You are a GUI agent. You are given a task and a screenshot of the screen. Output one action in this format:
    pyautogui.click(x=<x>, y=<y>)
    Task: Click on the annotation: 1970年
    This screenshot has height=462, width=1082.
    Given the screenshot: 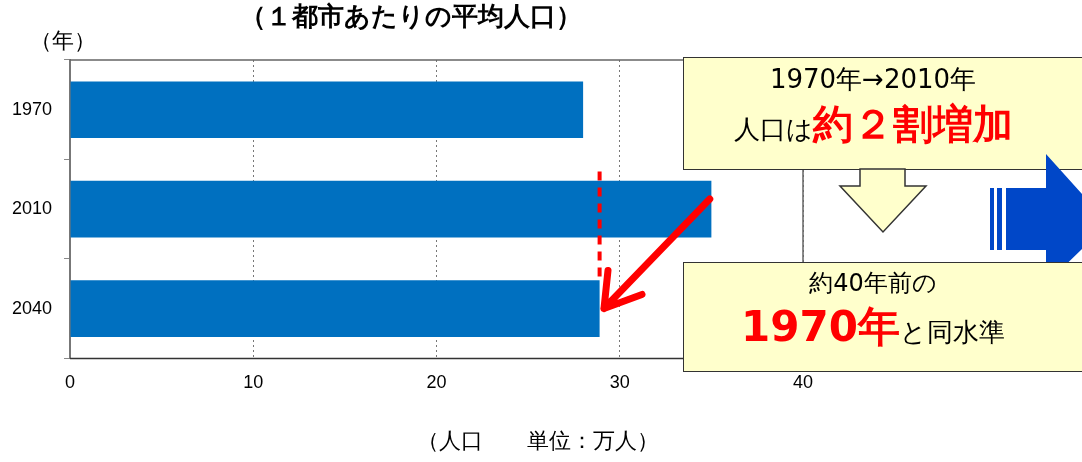 What is the action you would take?
    pyautogui.click(x=820, y=326)
    